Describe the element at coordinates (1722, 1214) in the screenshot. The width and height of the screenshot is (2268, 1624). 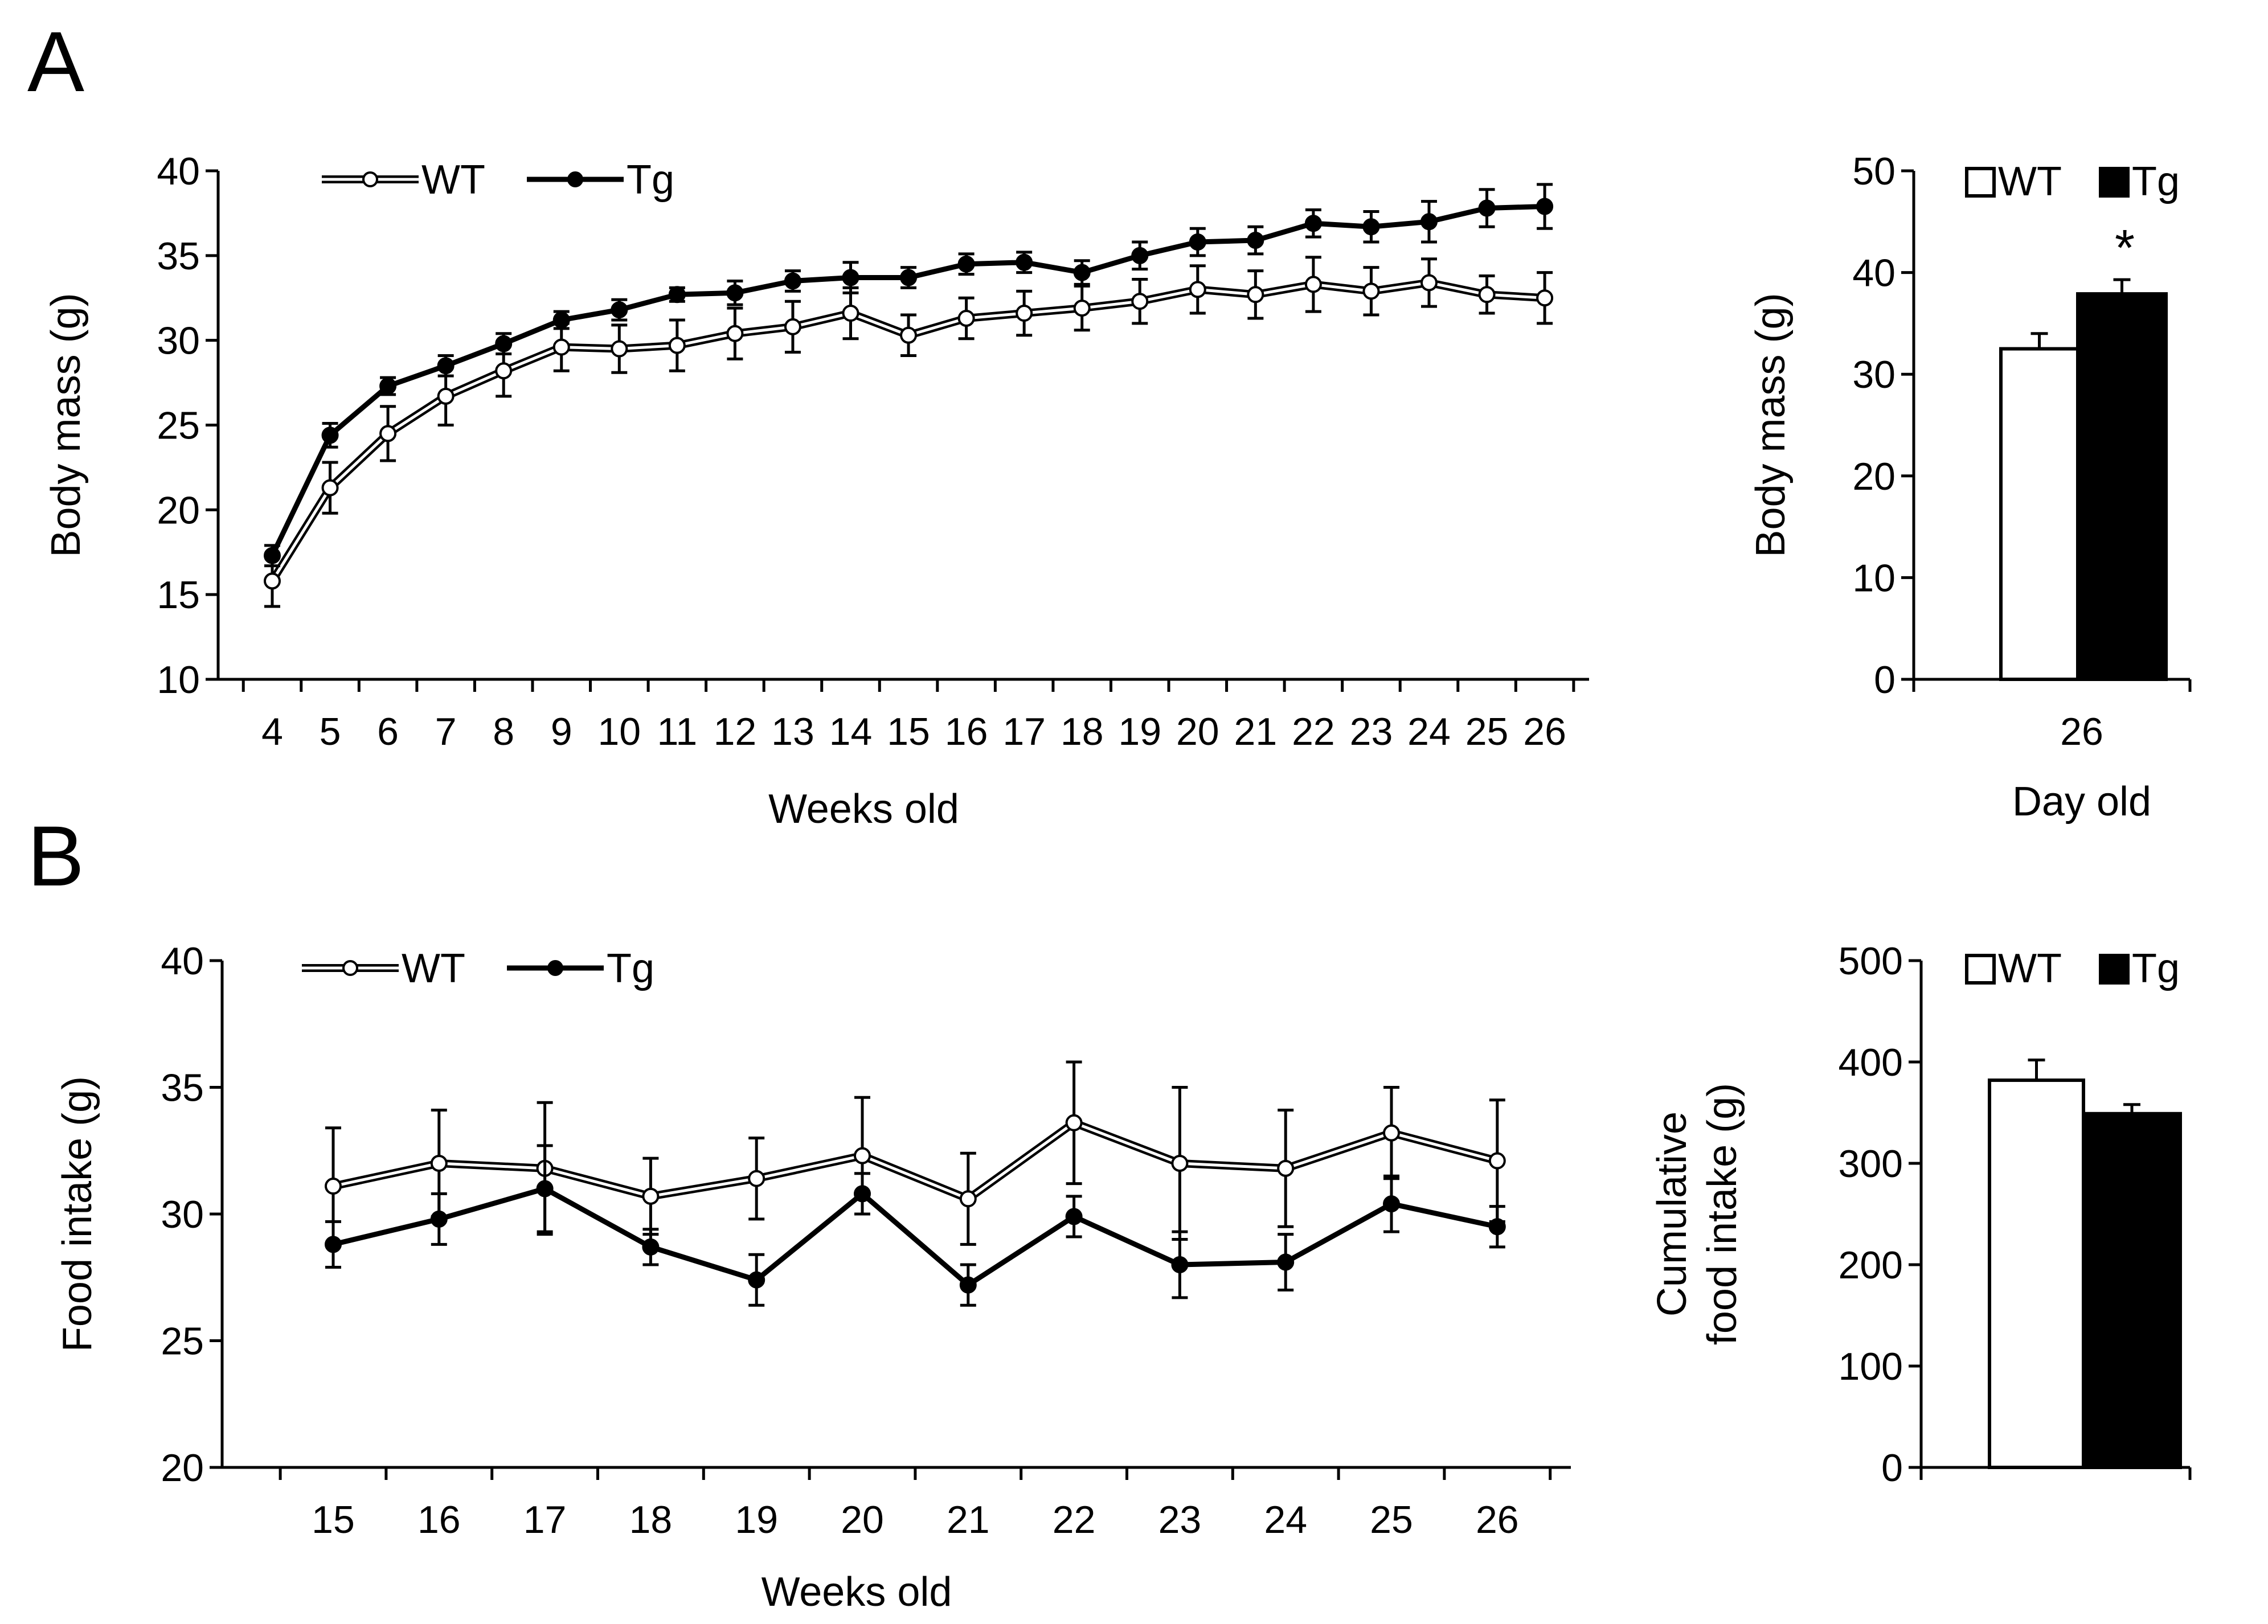
I see `y-axis-title: food intake (g)` at that location.